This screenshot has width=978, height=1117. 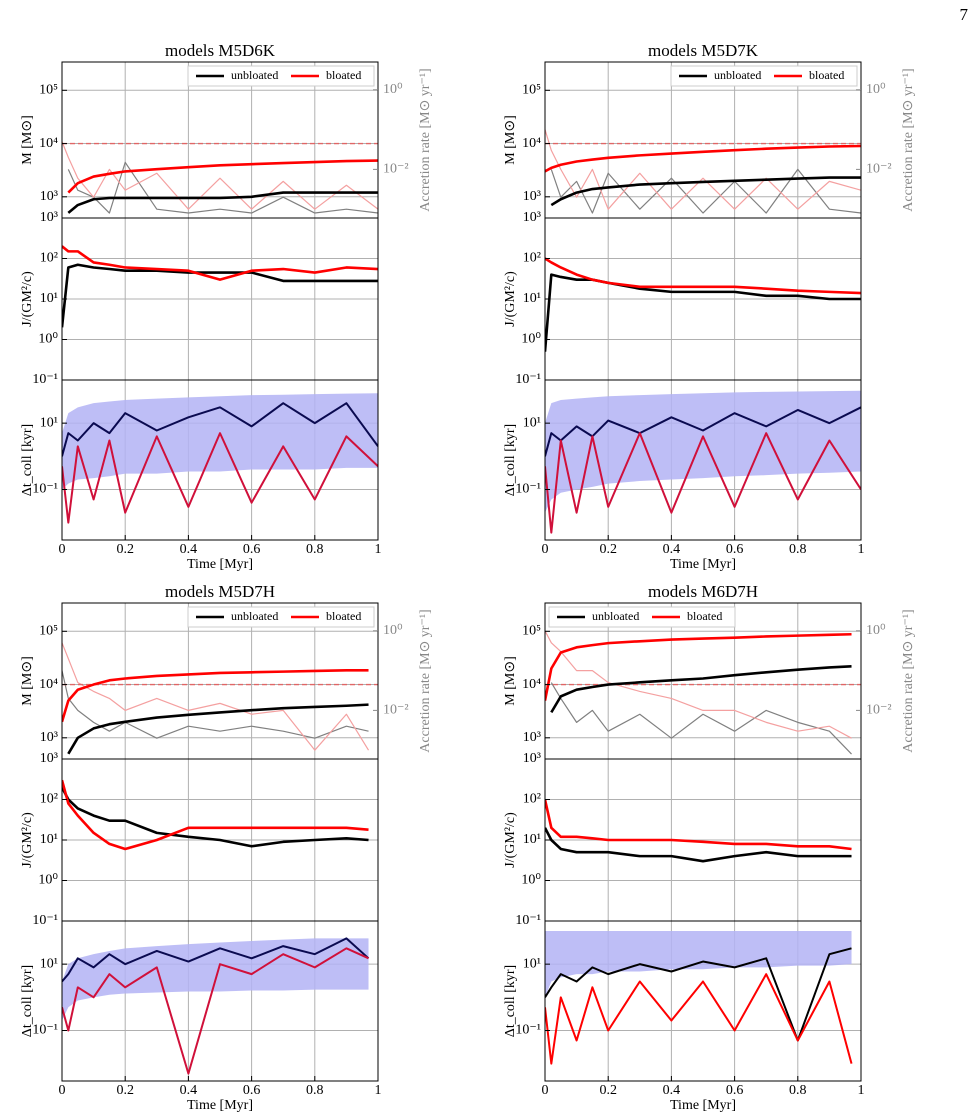 What do you see at coordinates (608, 549) in the screenshot?
I see `x-tick-label: 0.2` at bounding box center [608, 549].